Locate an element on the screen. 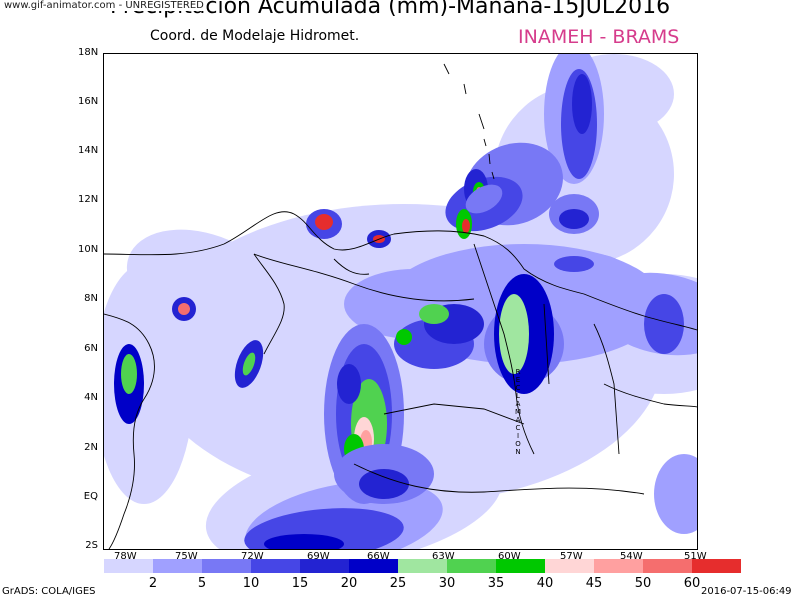 This screenshot has height=600, width=800. map-subtitle: Coord. de Modelaje Hidromet. is located at coordinates (255, 36).